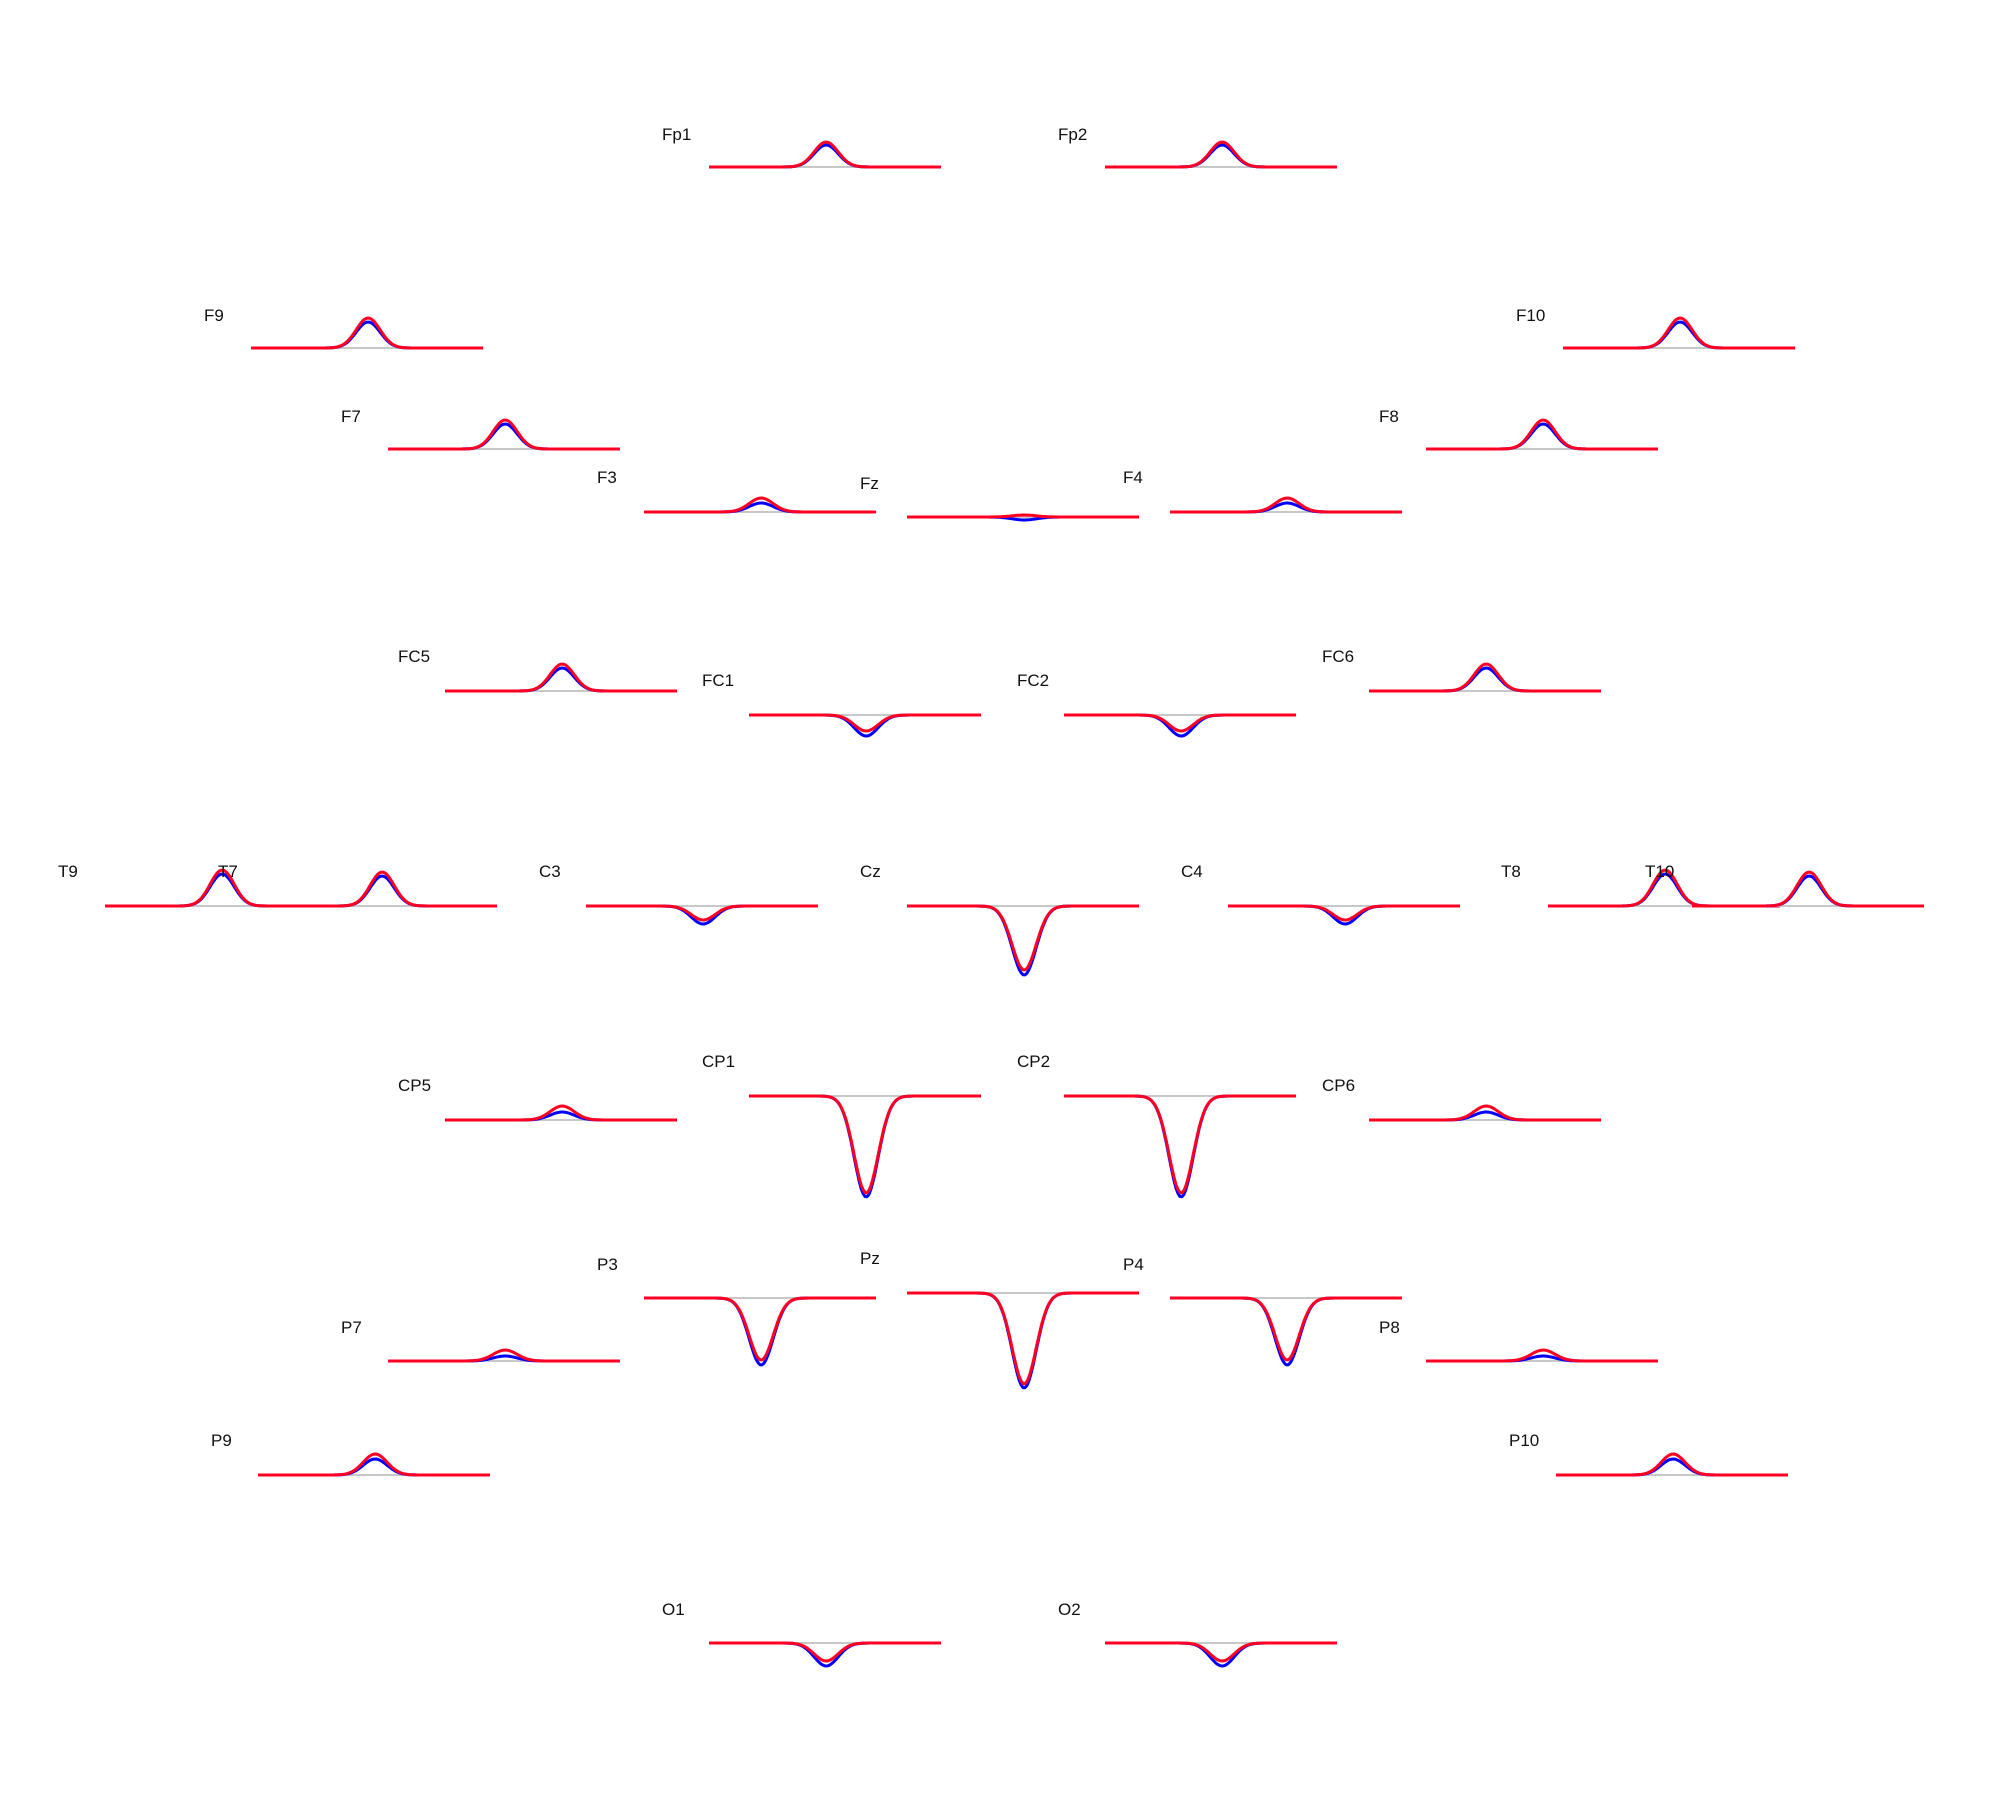 This screenshot has width=2008, height=1810. I want to click on channel-o1: O1, so click(801, 1634).